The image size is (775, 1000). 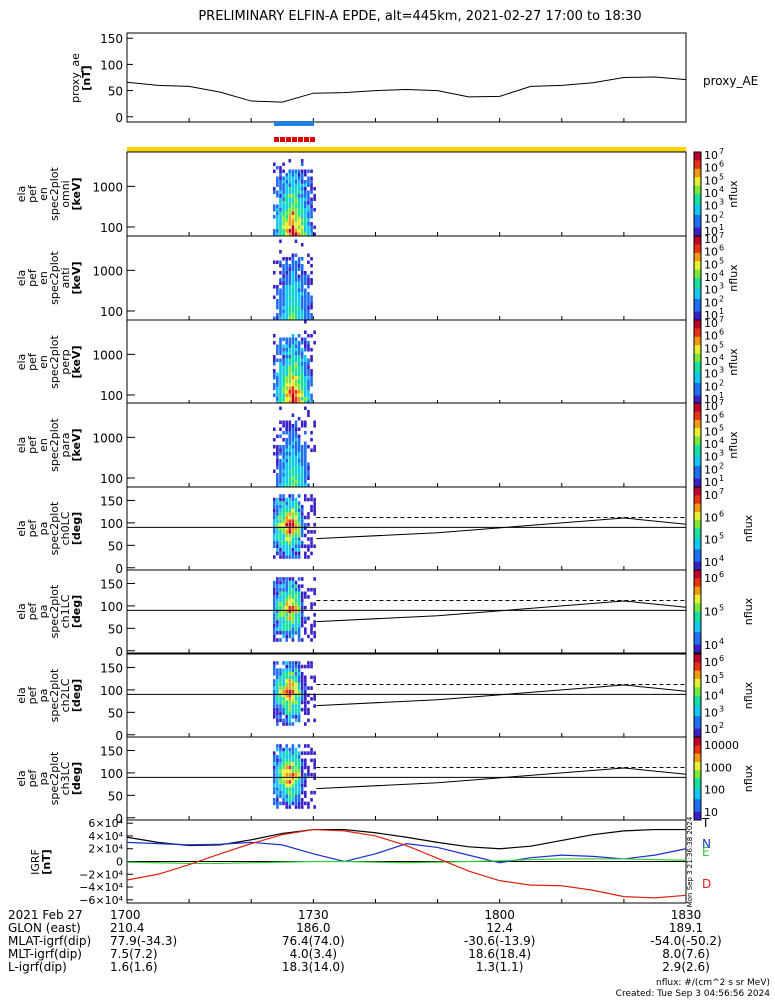 What do you see at coordinates (101, 887) in the screenshot?
I see `y-tick-label: −4×10⁴` at bounding box center [101, 887].